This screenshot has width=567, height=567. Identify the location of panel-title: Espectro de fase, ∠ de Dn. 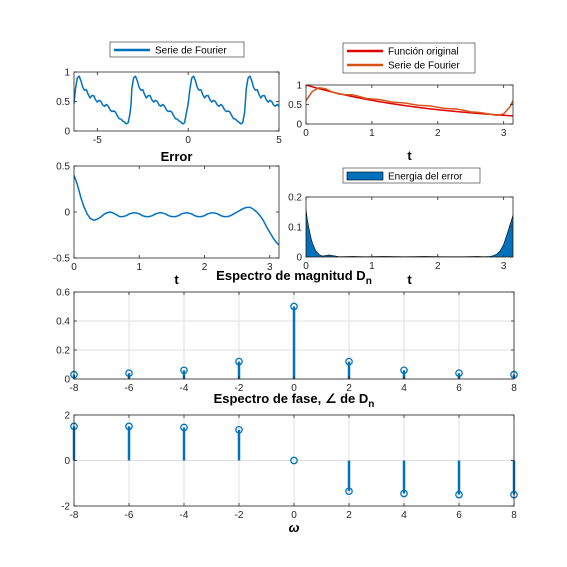
(294, 400).